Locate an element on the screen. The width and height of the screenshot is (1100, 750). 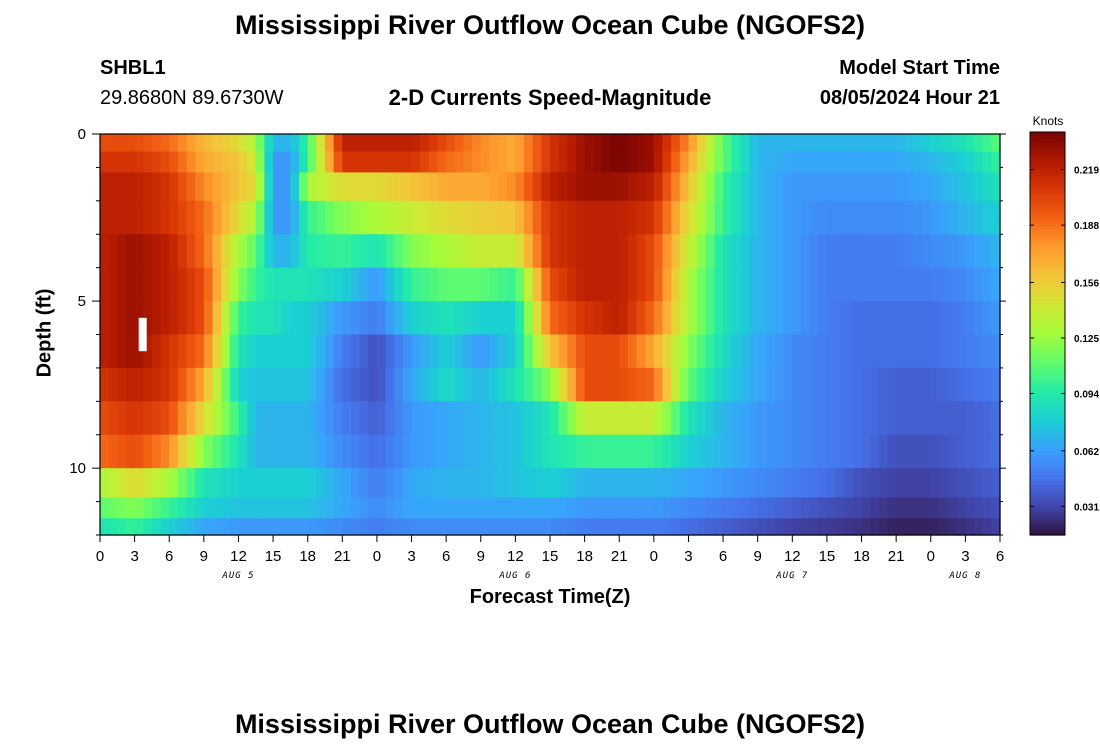
x-tick-label: 6 is located at coordinates (169, 556).